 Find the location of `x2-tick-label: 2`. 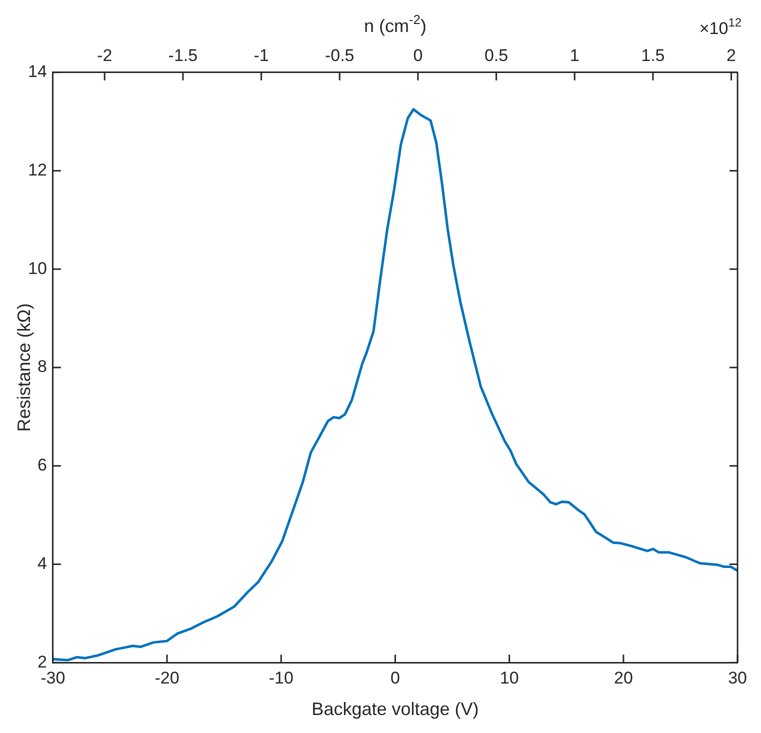

x2-tick-label: 2 is located at coordinates (731, 55).